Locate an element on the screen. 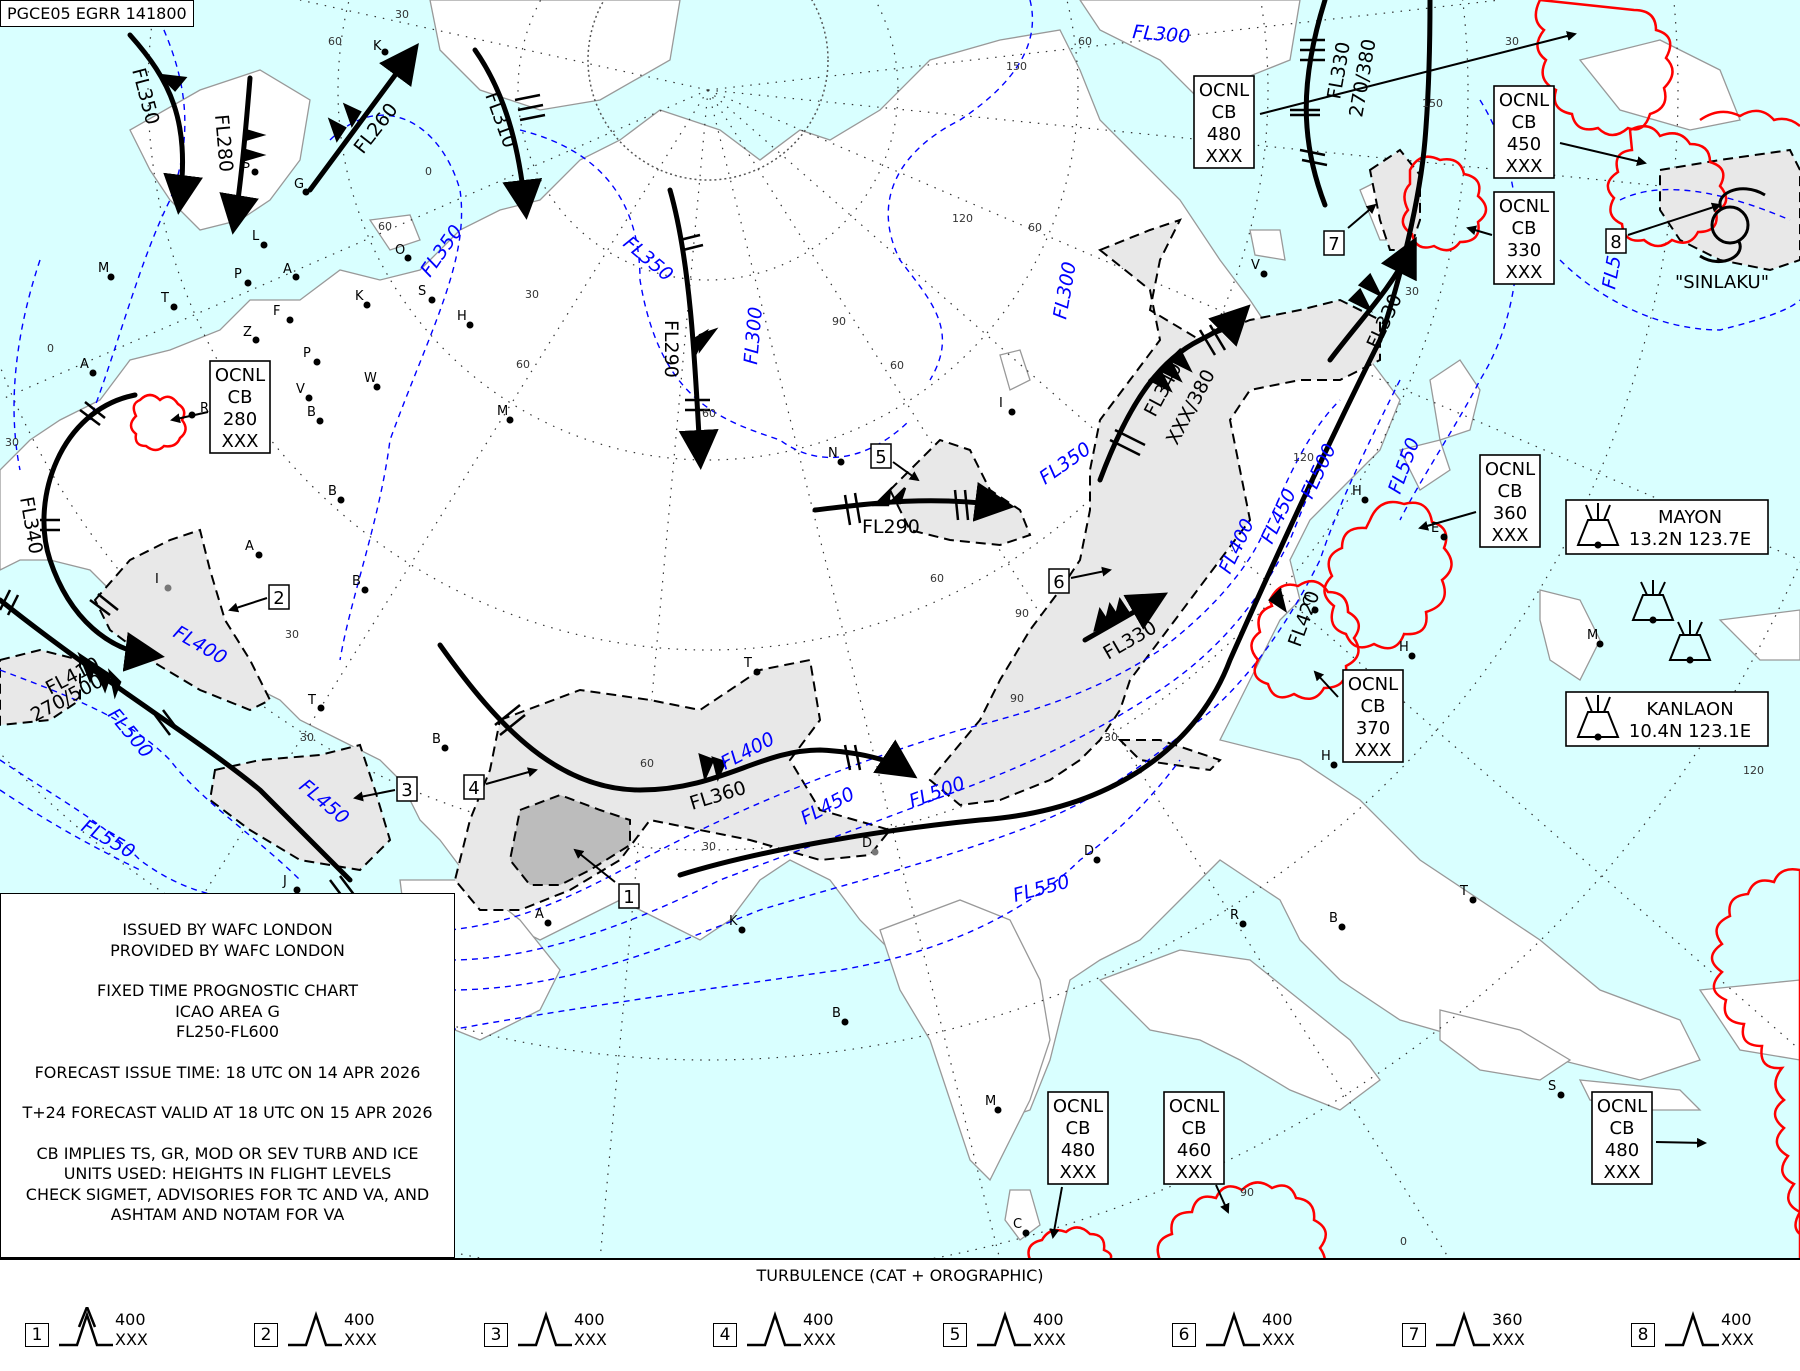 This screenshot has width=1800, height=1371. jet-label-2: FL280 is located at coordinates (223, 143).